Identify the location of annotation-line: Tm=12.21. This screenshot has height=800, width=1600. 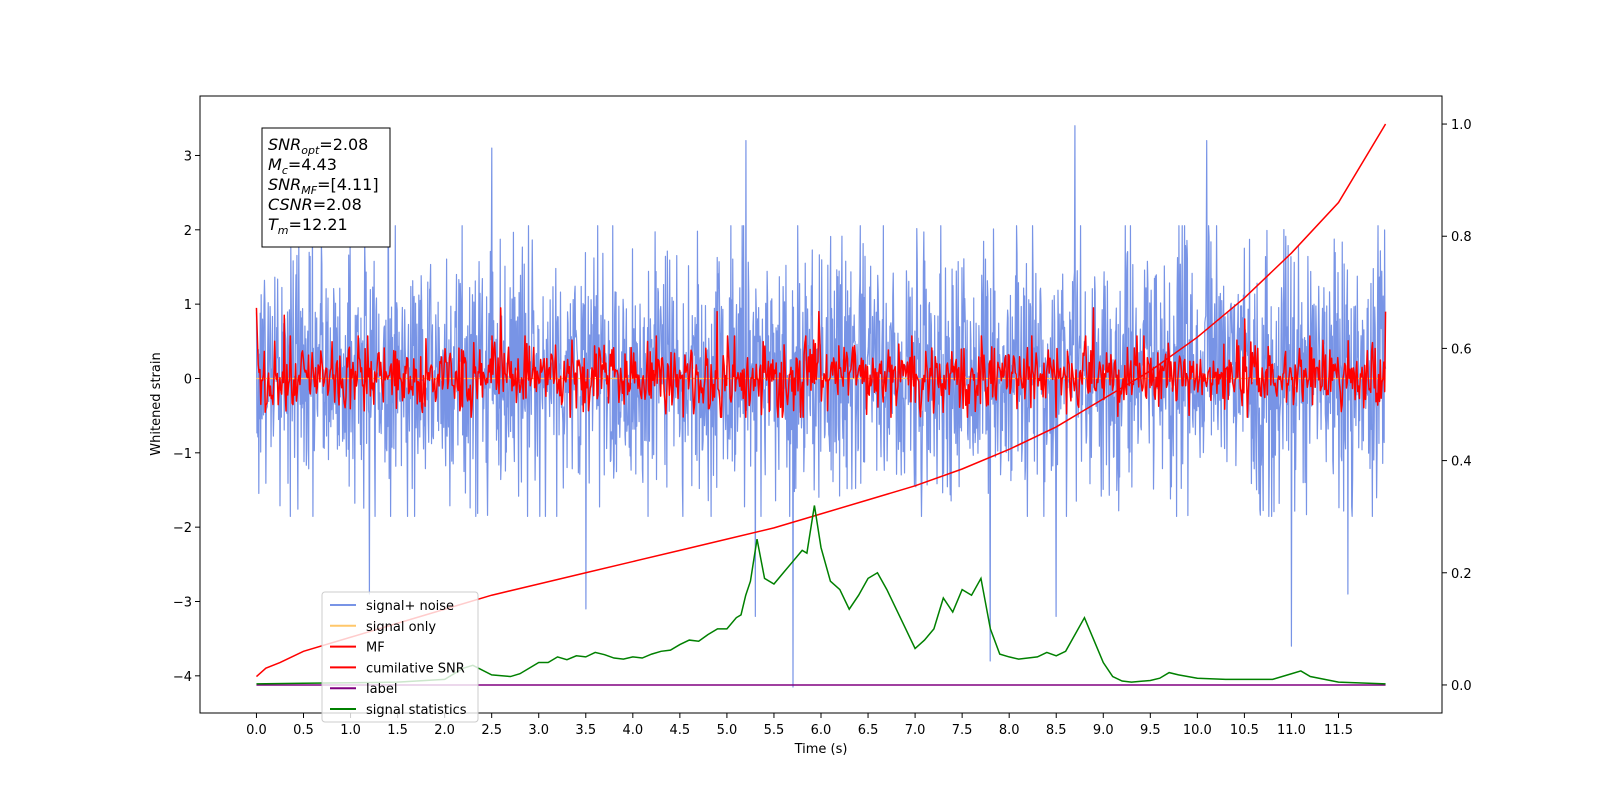
(308, 226).